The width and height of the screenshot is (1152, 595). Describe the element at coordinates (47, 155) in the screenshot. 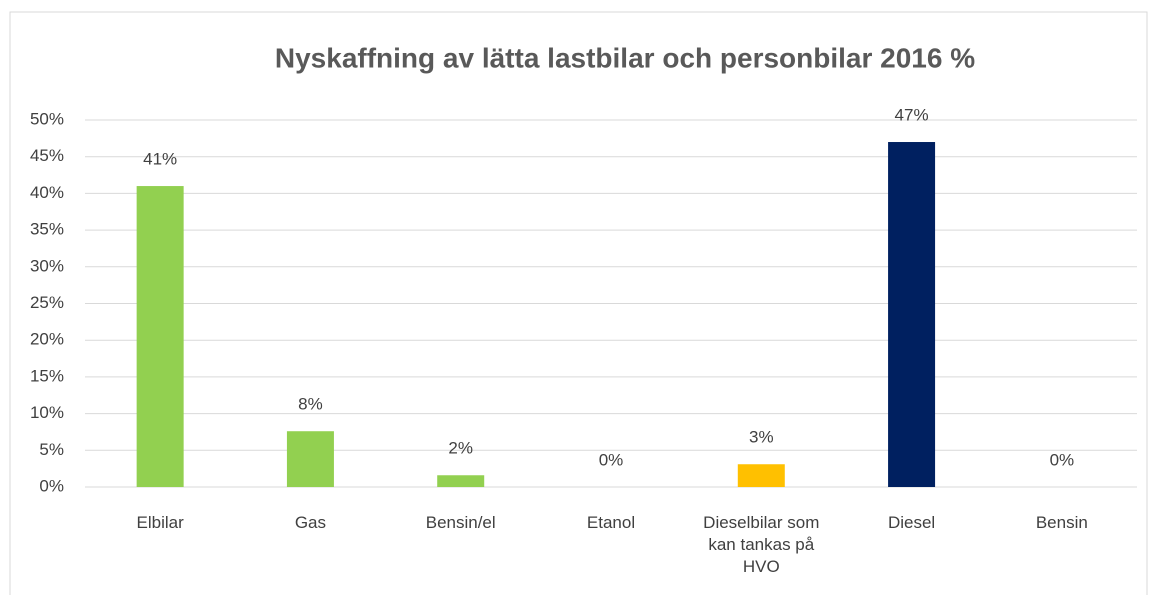

I see `y-tick-label: 45%` at that location.